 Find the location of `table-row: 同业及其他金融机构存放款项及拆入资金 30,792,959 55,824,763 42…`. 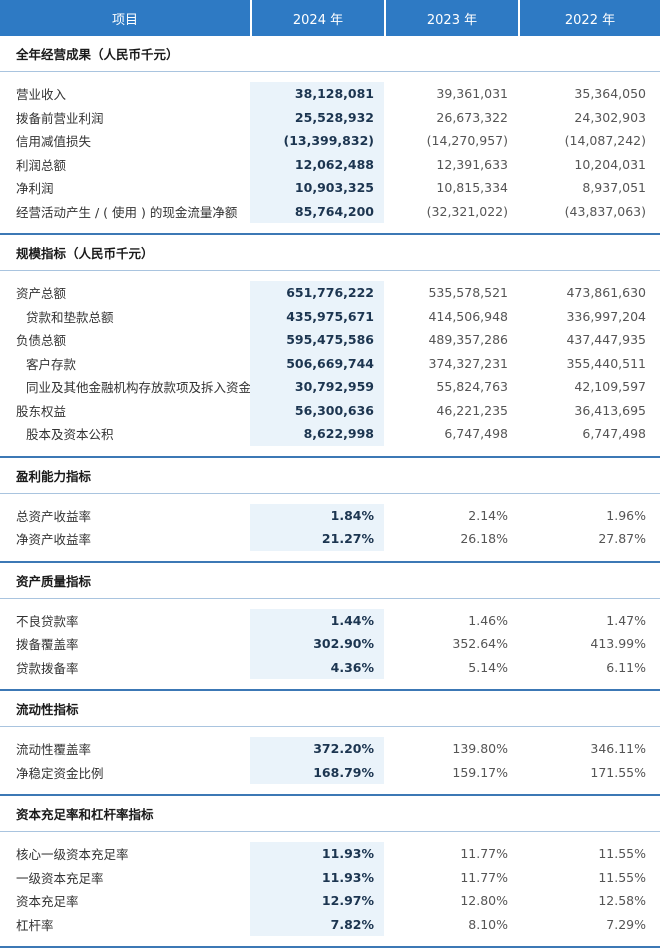

table-row: 同业及其他金融机构存放款项及拆入资金 30,792,959 55,824,763 42… is located at coordinates (330, 387).